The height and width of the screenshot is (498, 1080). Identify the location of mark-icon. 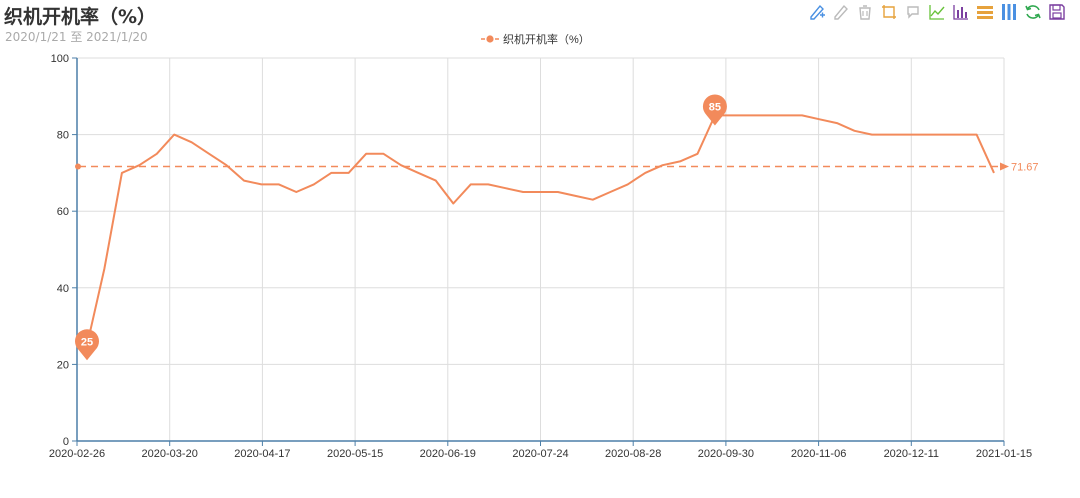
(817, 12).